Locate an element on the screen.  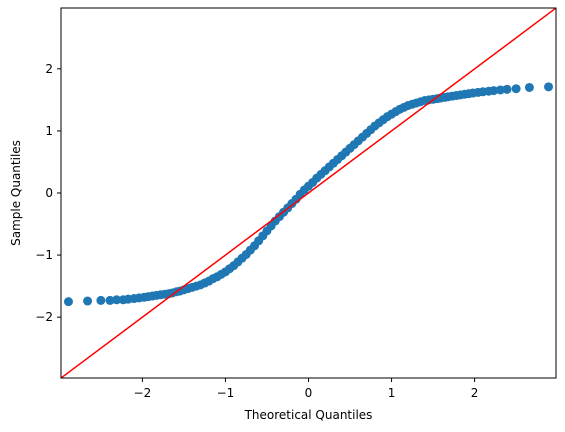
x-axis-label: Theoretical Quantiles is located at coordinates (308, 415).